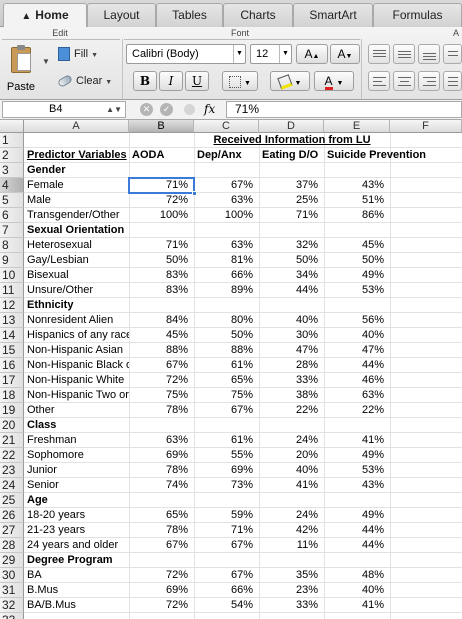  I want to click on row-header: 11, so click(12, 290).